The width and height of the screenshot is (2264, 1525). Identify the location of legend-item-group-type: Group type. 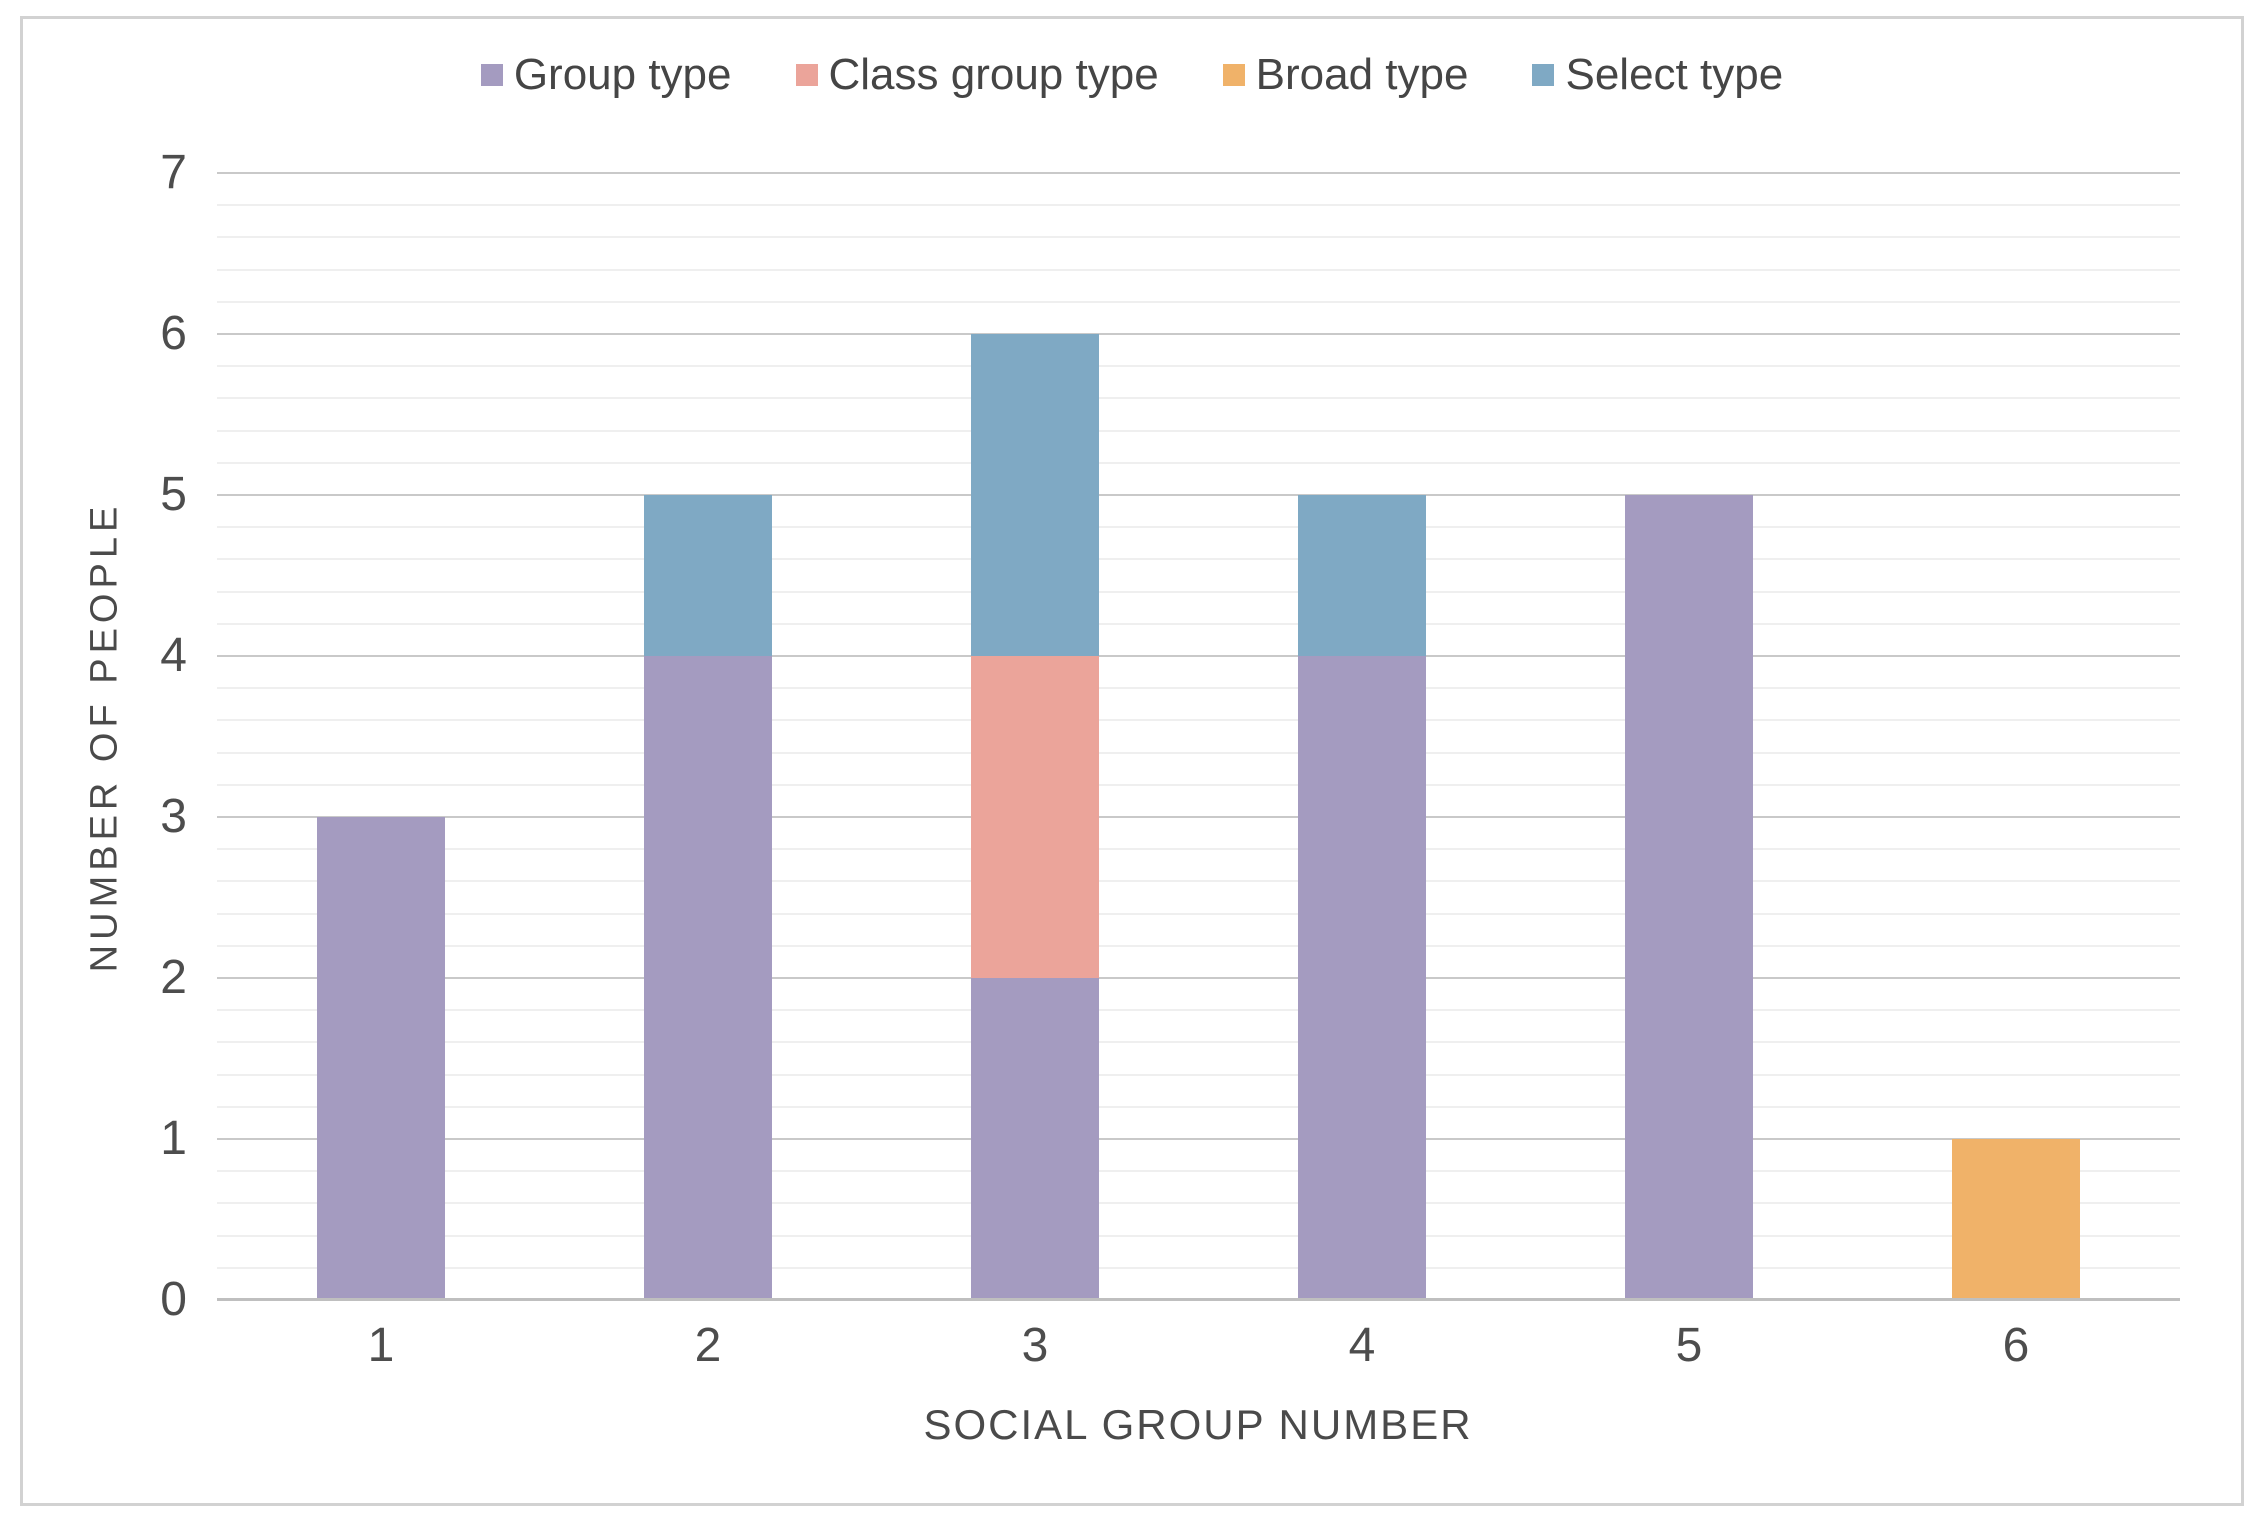
(606, 75).